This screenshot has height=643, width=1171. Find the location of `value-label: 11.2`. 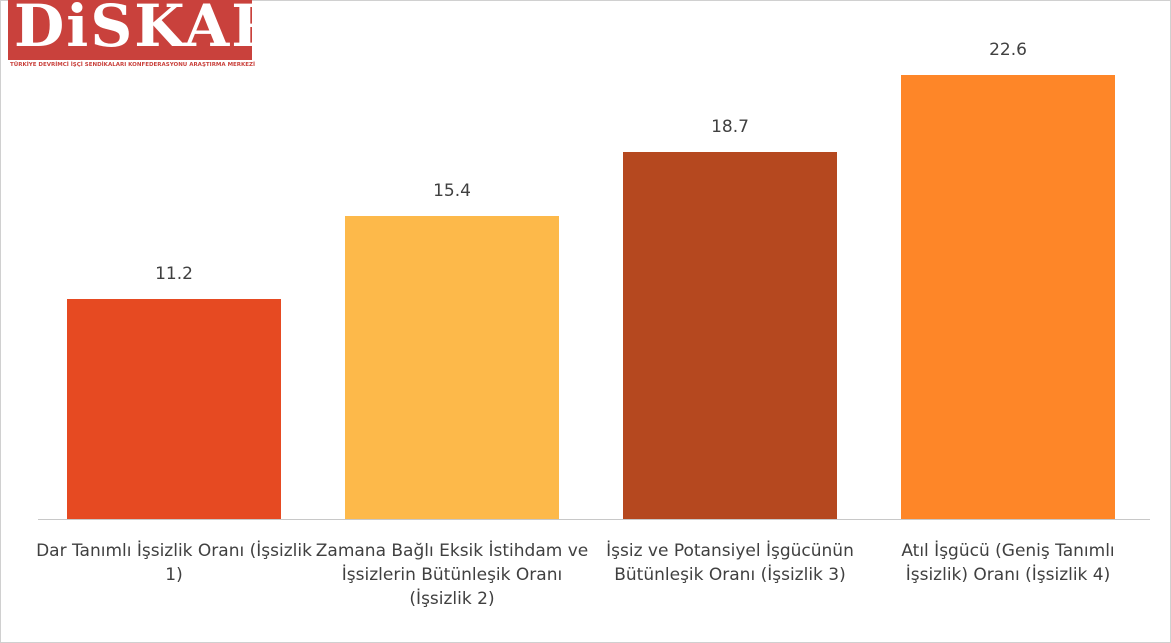

value-label: 11.2 is located at coordinates (174, 273).